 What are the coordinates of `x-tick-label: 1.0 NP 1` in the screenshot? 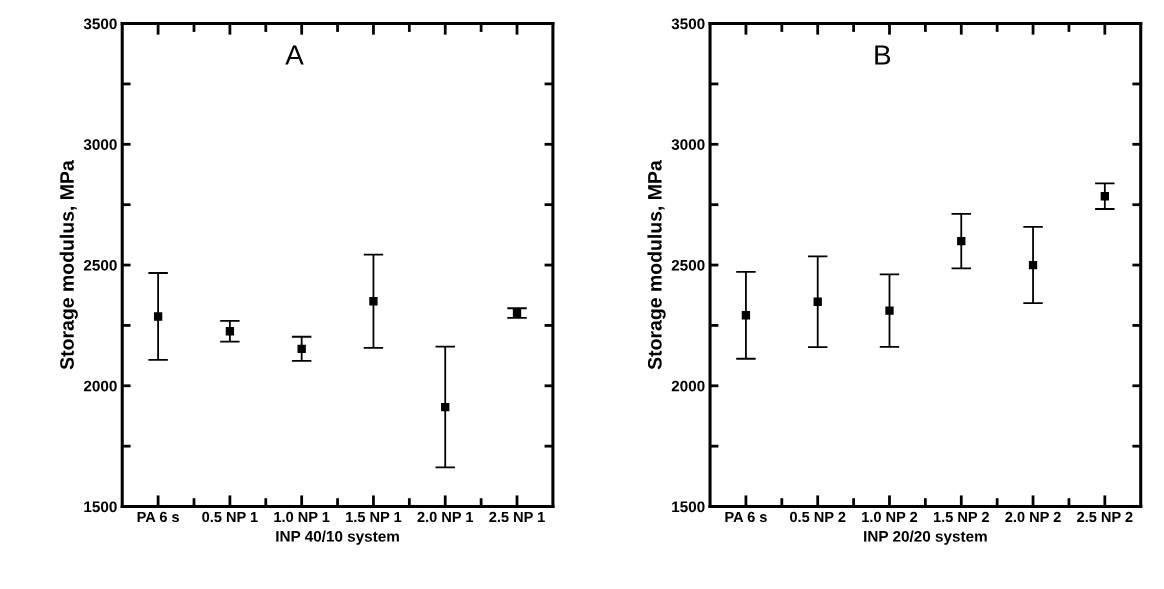 It's located at (302, 517).